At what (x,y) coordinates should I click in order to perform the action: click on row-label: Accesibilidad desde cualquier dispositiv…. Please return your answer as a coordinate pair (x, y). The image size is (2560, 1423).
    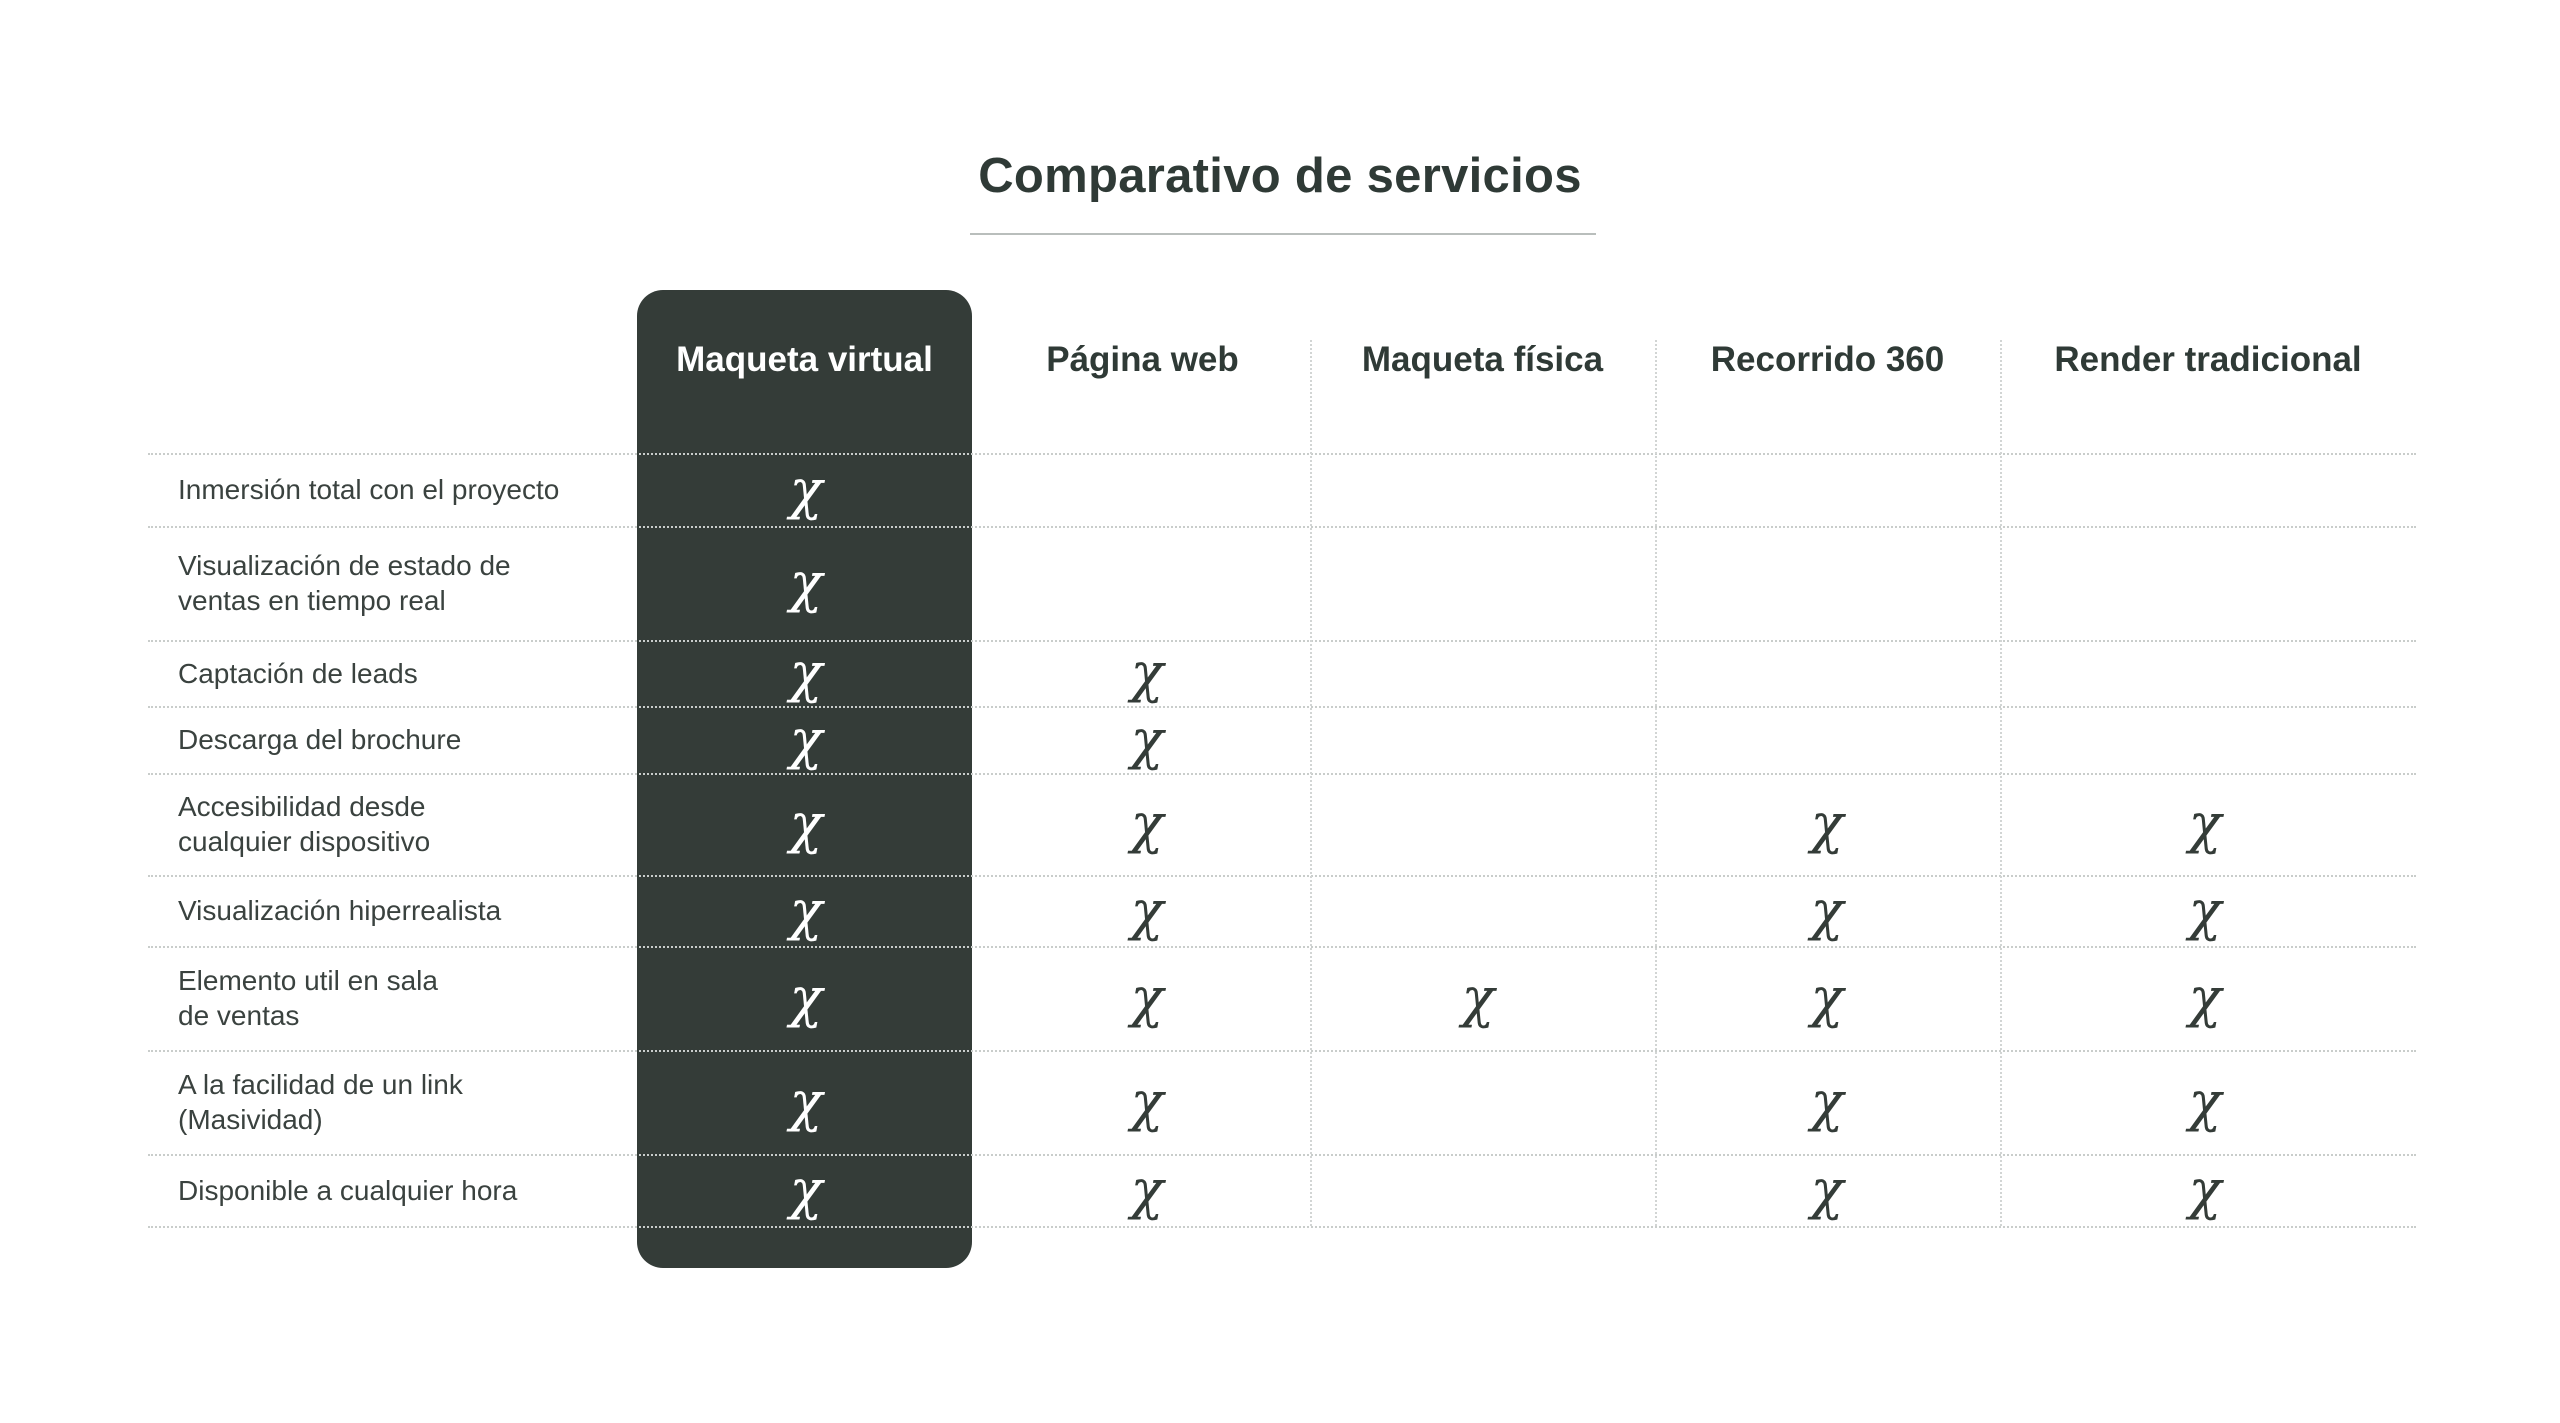
    Looking at the image, I should click on (408, 824).